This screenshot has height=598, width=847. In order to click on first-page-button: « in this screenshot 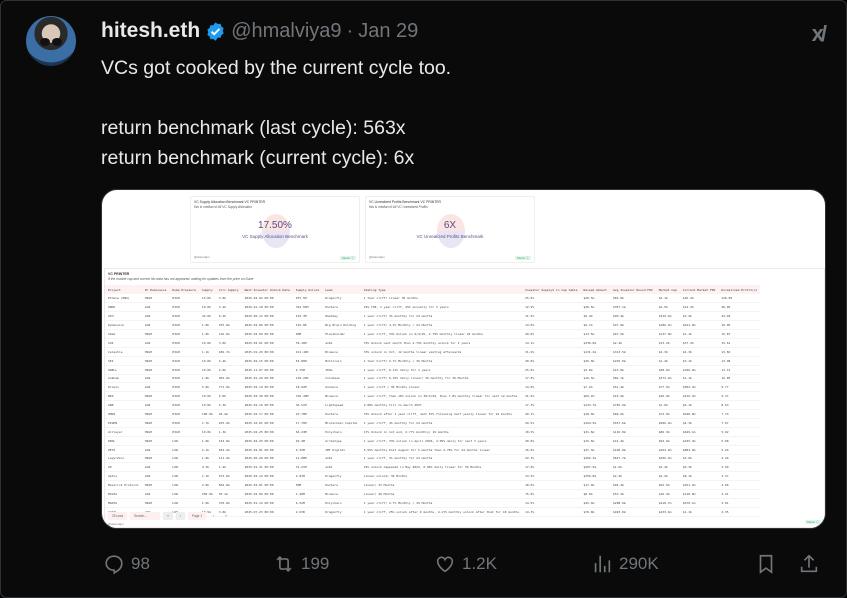, I will do `click(168, 516)`.